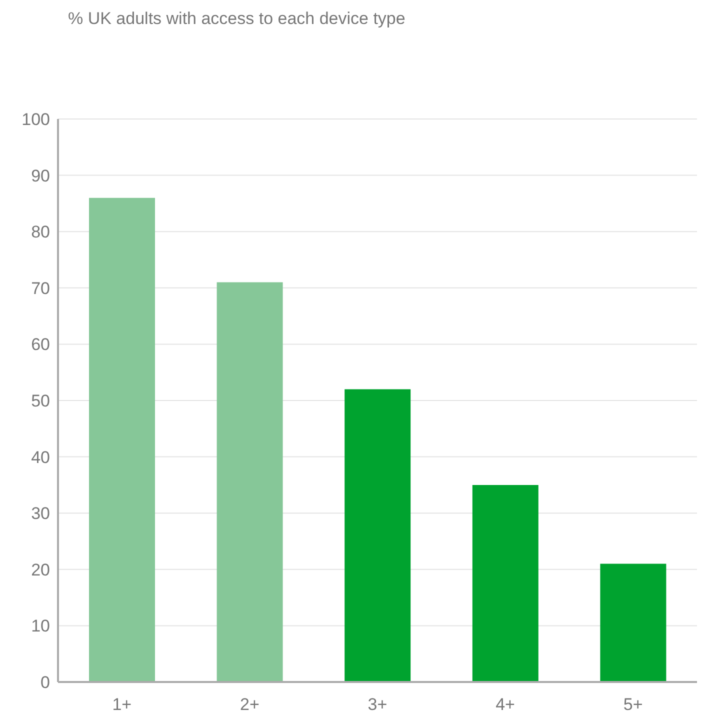 This screenshot has height=721, width=707. Describe the element at coordinates (40, 570) in the screenshot. I see `y-tick-label: 20` at that location.